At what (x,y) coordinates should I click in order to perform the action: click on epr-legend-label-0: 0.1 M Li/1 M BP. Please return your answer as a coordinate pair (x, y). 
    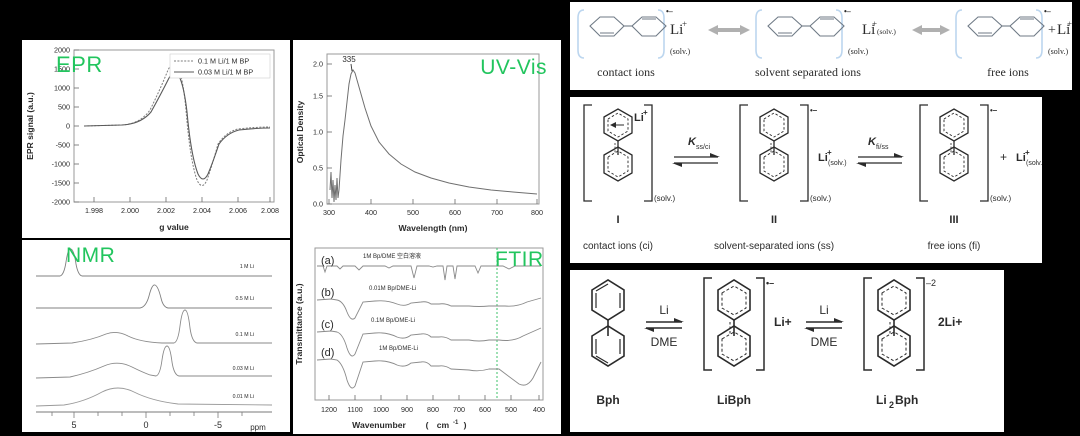
    Looking at the image, I should click on (223, 61).